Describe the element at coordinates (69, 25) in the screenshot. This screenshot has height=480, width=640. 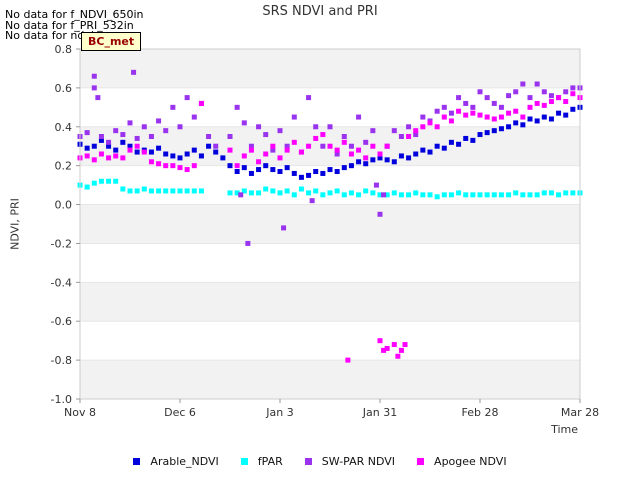
I see `nodata-message-2: No data for f_PRI_532in` at that location.